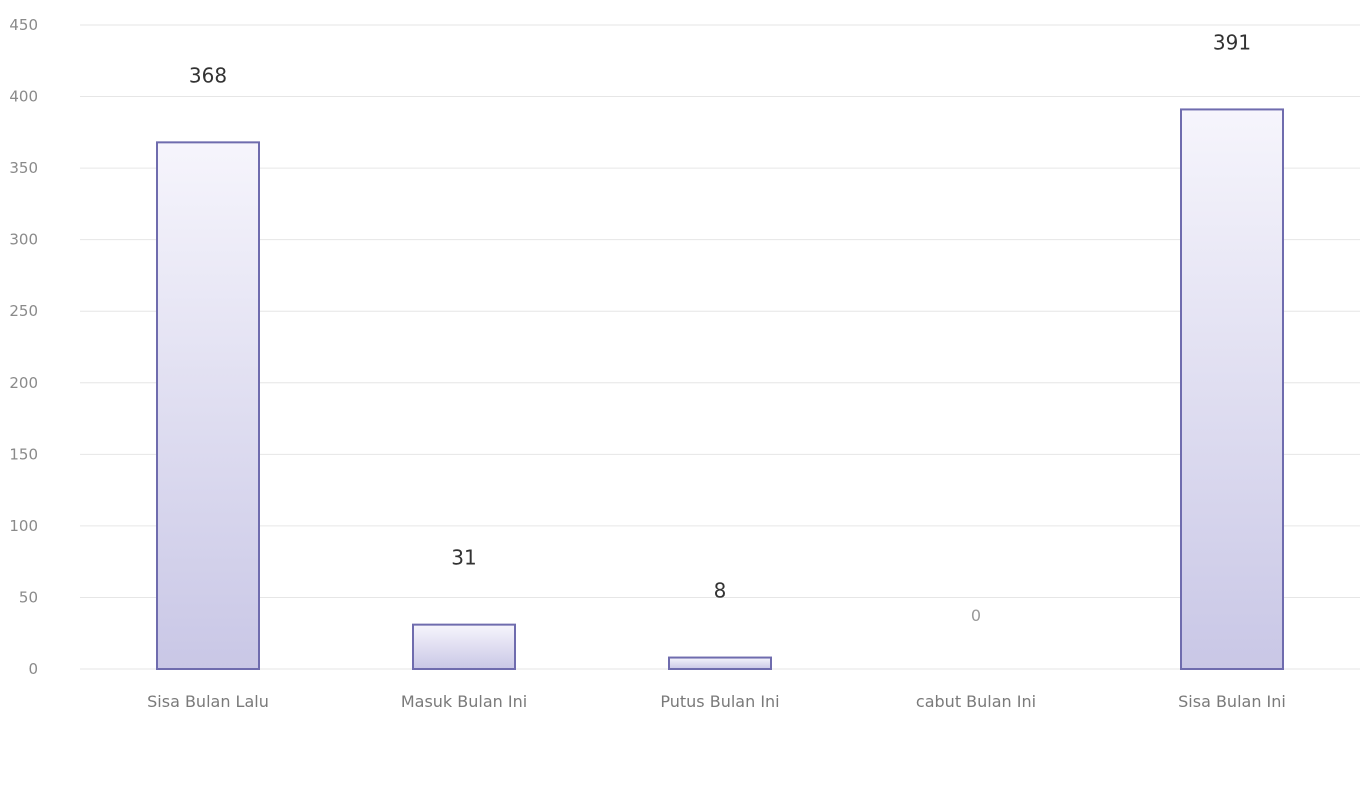  I want to click on data-label-0: 368, so click(208, 75).